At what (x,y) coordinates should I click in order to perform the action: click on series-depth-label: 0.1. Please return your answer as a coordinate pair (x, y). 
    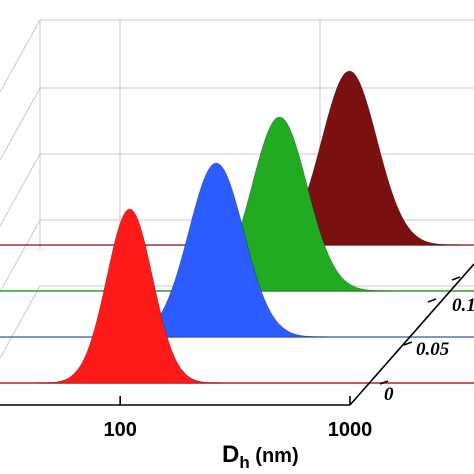
    Looking at the image, I should click on (463, 305).